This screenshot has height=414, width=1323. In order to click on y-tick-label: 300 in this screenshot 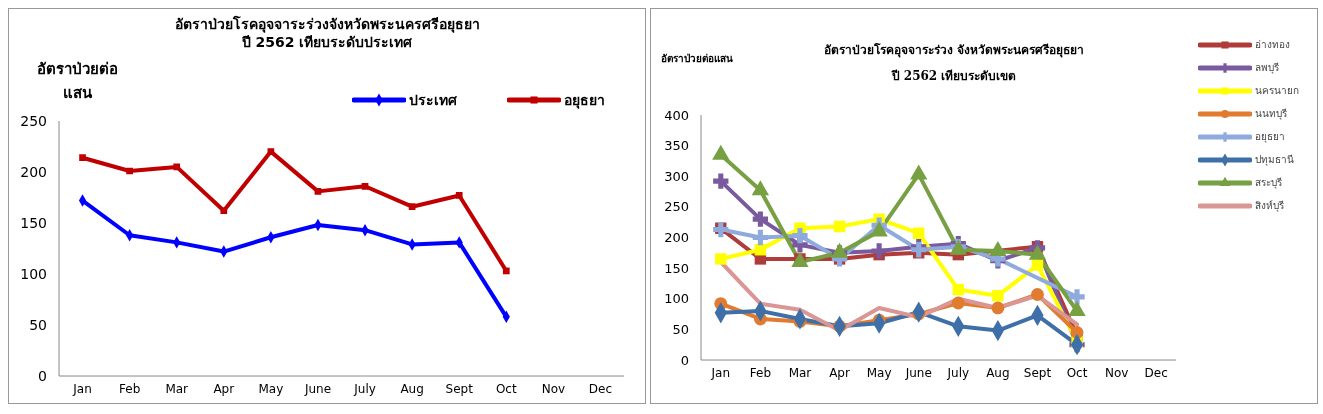, I will do `click(676, 176)`.